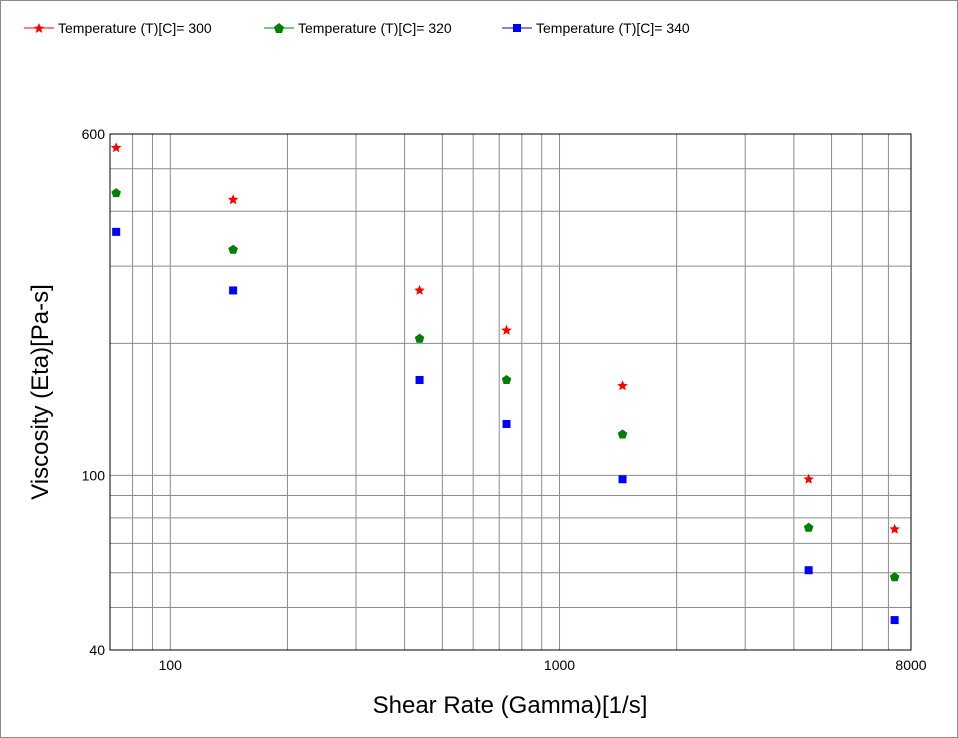 The image size is (958, 738). I want to click on y-tick-label: 100, so click(94, 475).